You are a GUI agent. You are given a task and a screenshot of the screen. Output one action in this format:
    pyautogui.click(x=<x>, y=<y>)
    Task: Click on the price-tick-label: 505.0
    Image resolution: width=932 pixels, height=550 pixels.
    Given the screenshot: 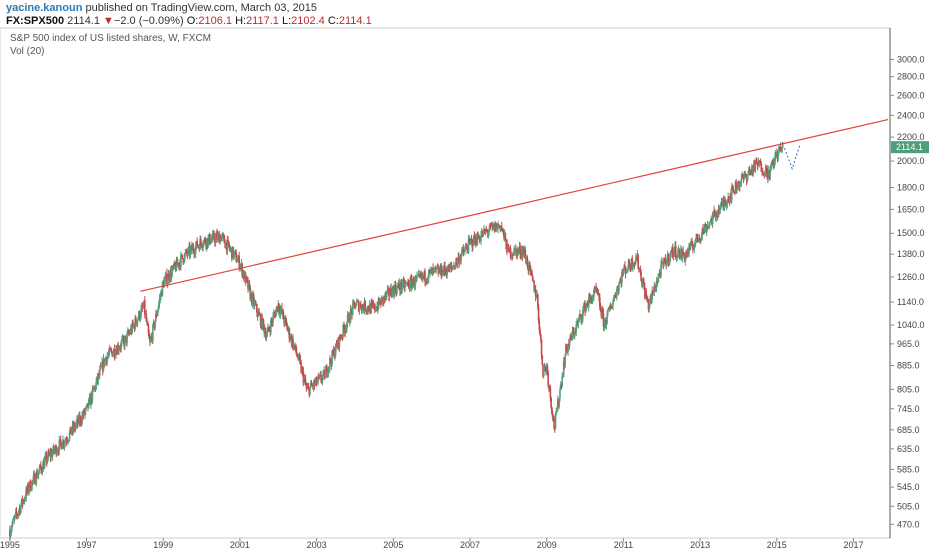 What is the action you would take?
    pyautogui.click(x=908, y=506)
    